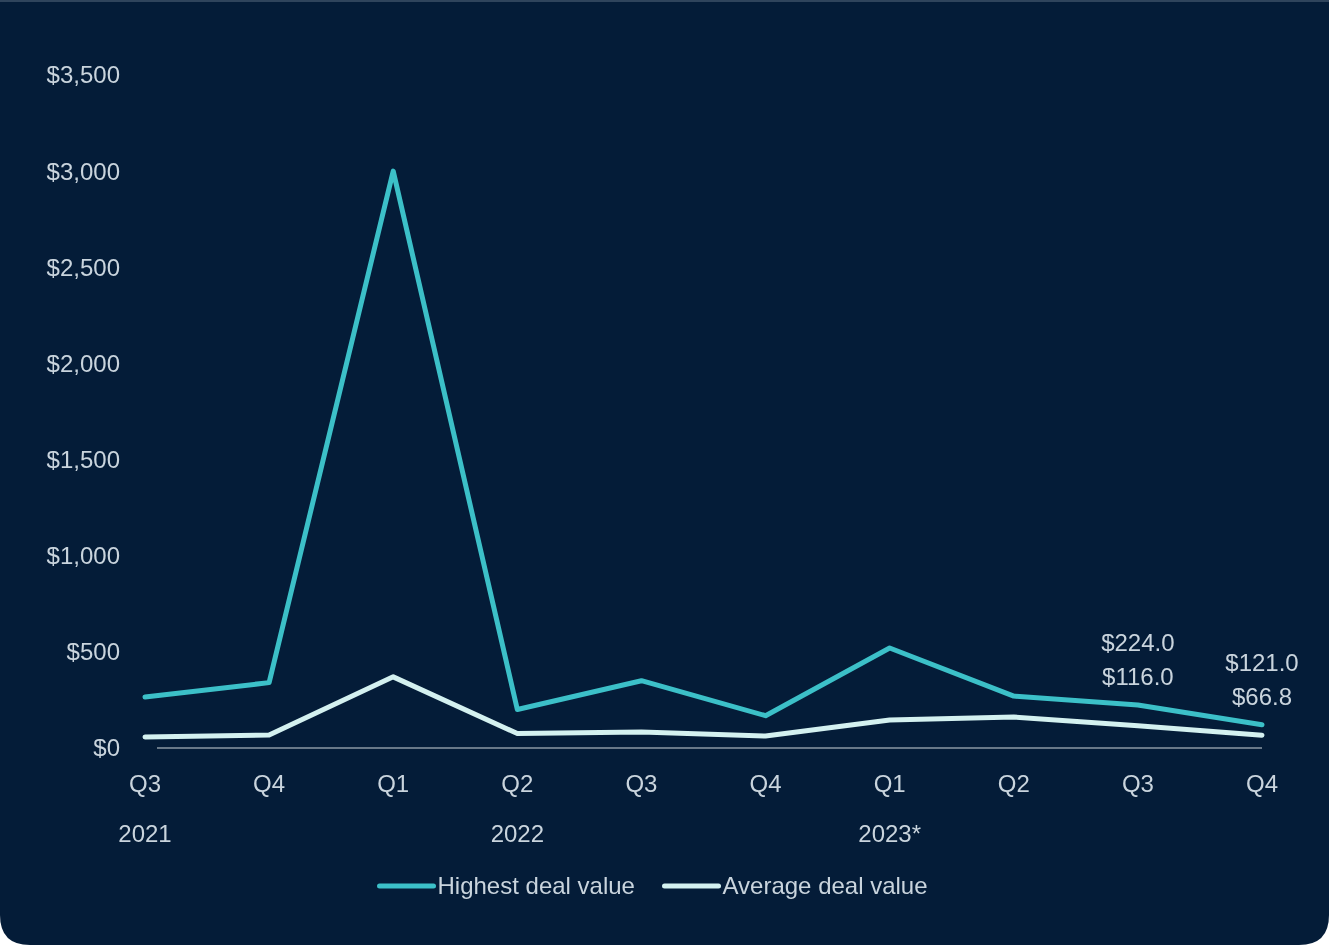  What do you see at coordinates (1138, 676) in the screenshot?
I see `data-label: $116.0` at bounding box center [1138, 676].